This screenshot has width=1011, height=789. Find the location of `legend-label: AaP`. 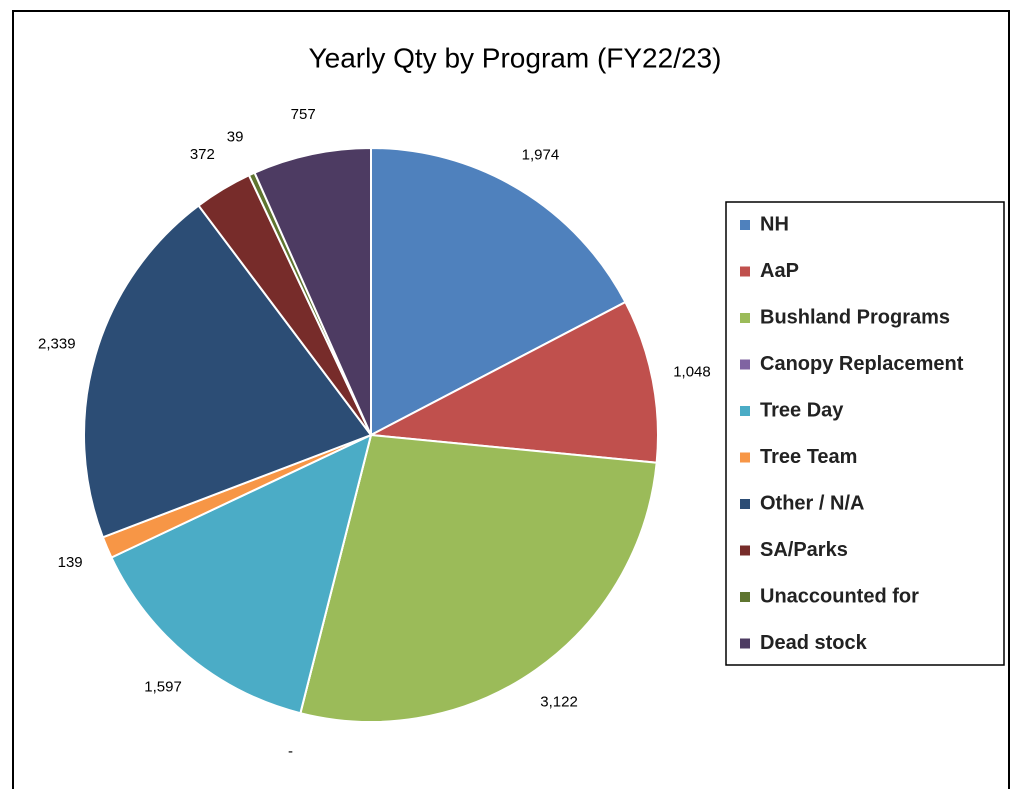

legend-label: AaP is located at coordinates (779, 271).